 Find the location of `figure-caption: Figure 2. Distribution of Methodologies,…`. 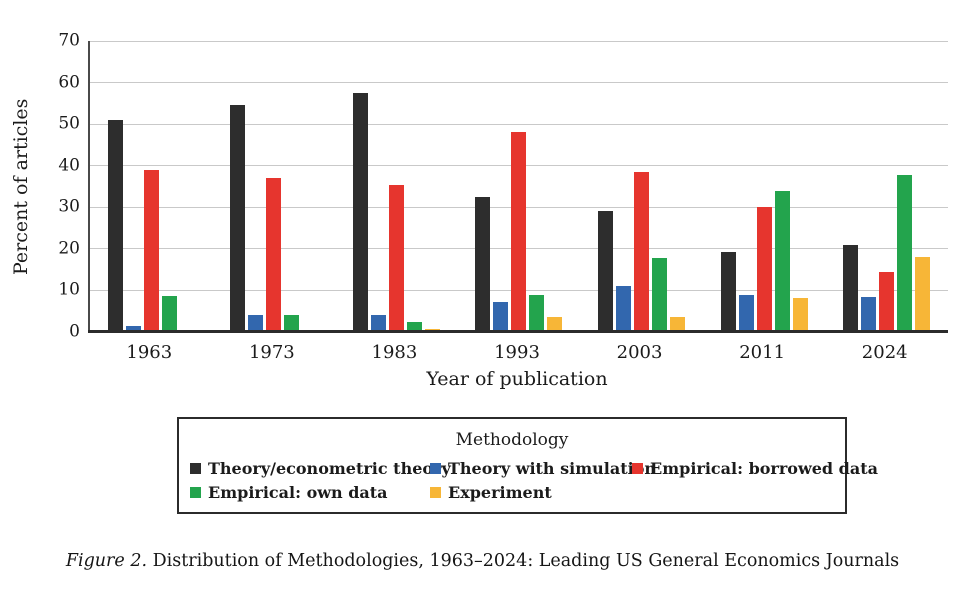

figure-caption: Figure 2. Distribution of Methodologies,… is located at coordinates (482, 561).